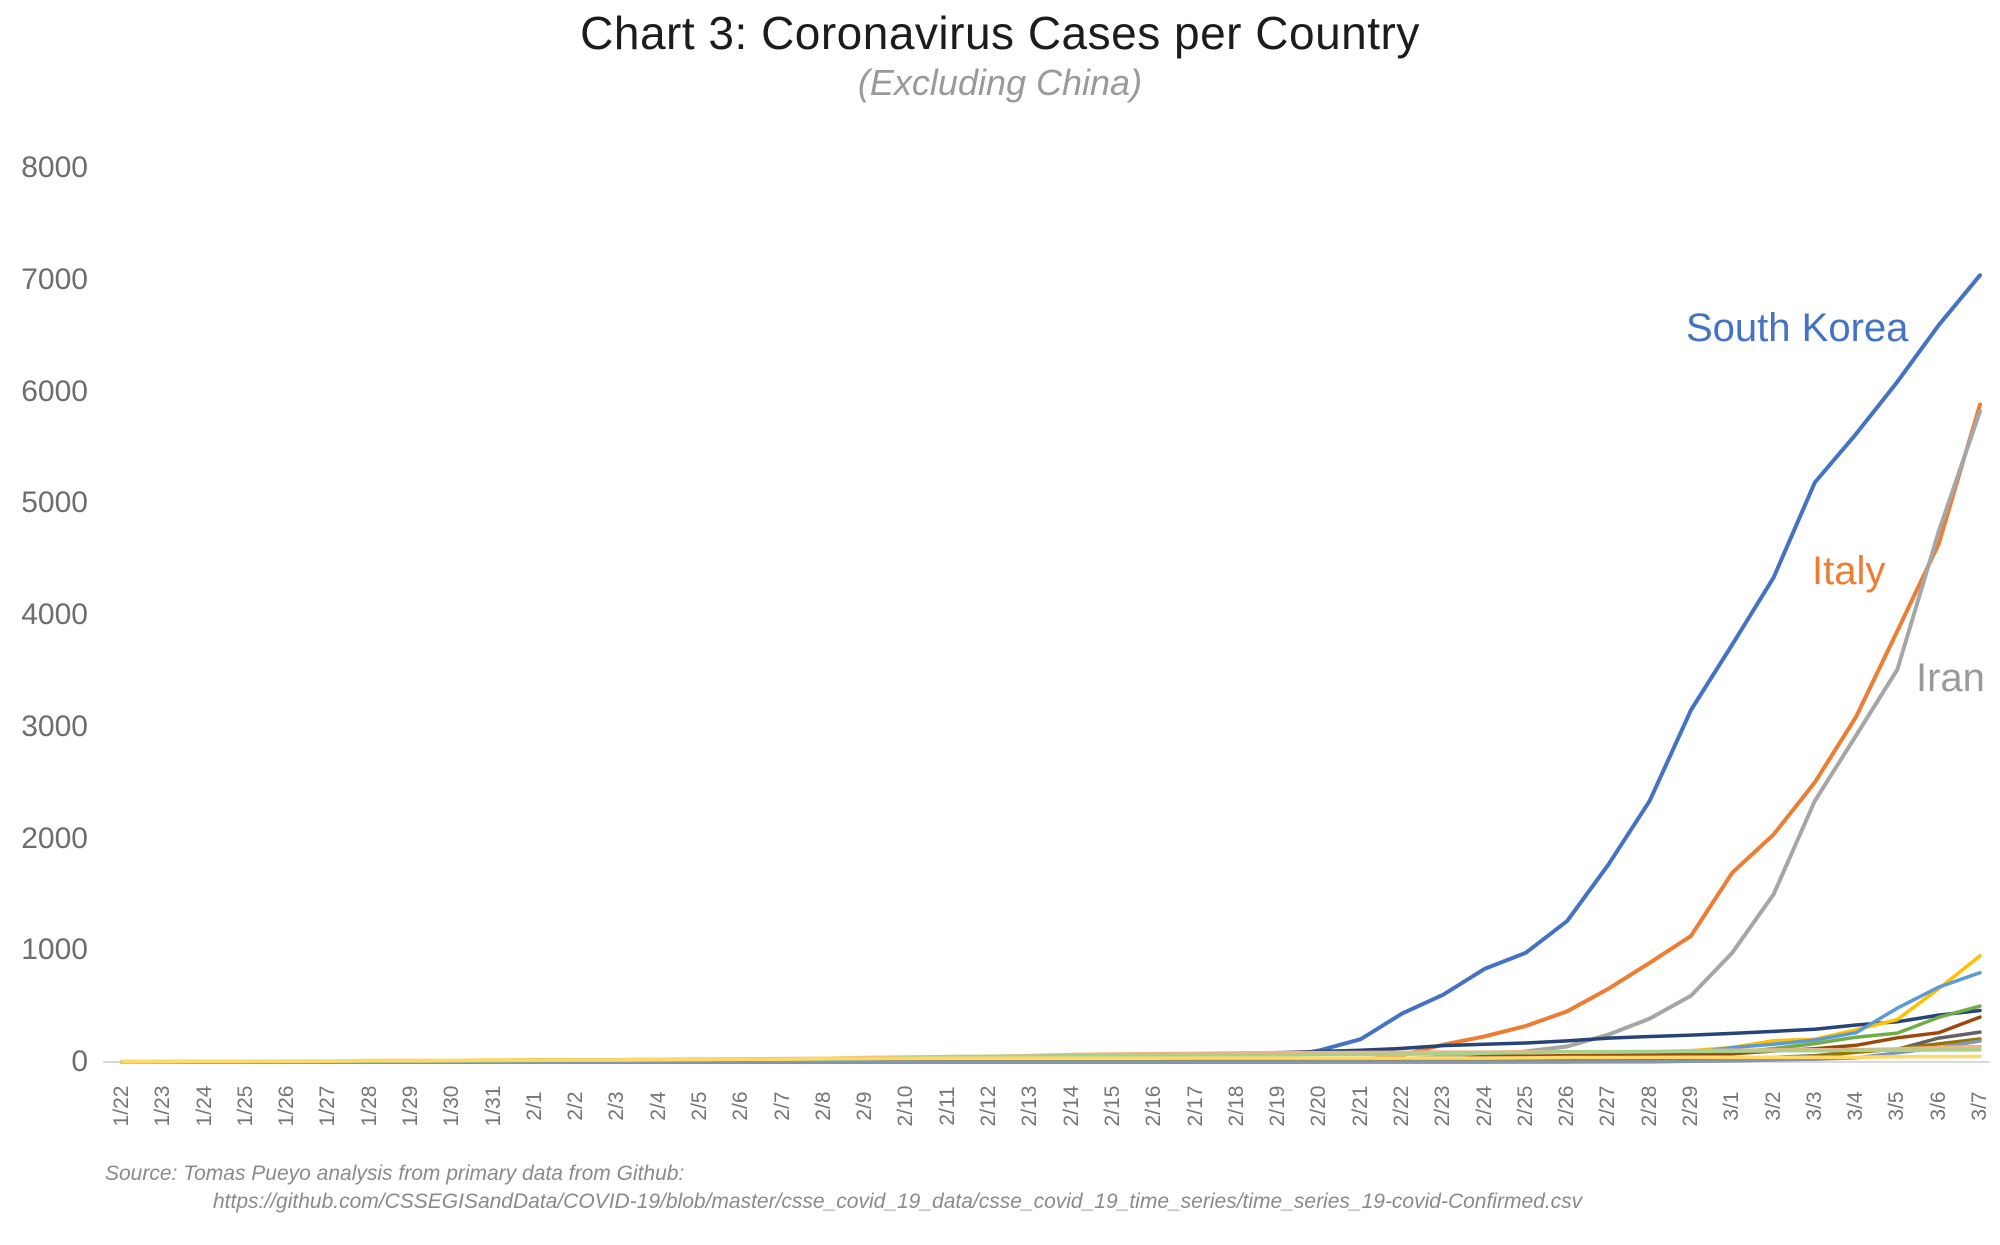  Describe the element at coordinates (54, 950) in the screenshot. I see `y-tick-label: 1000` at that location.